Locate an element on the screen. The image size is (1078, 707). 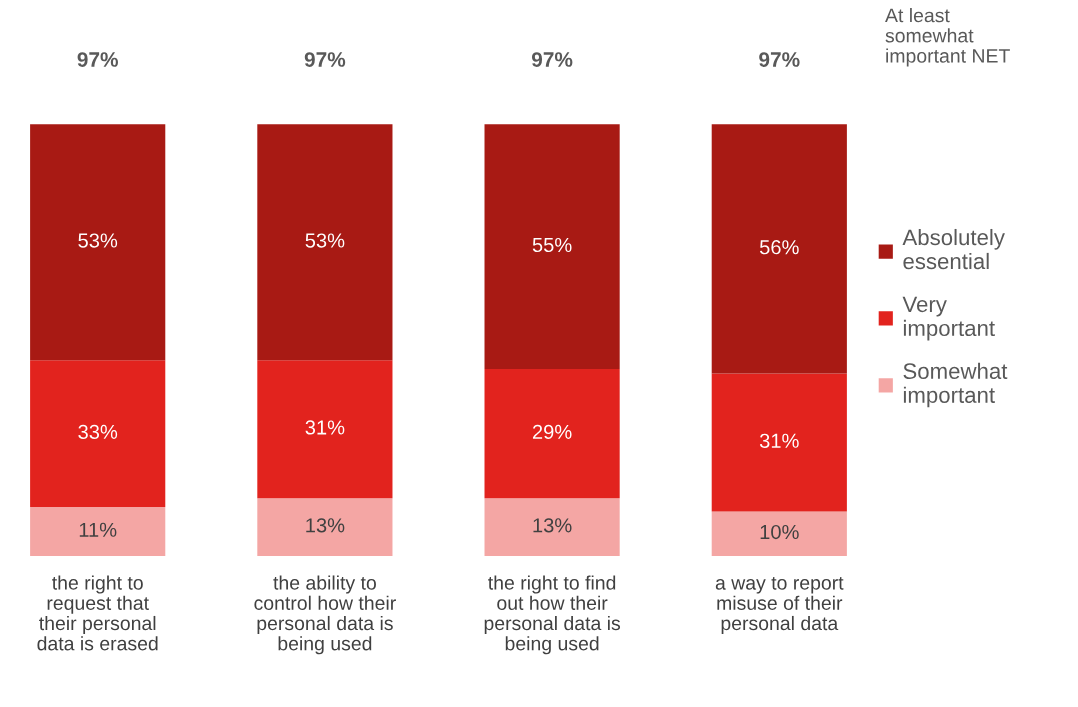
data-label: 56% is located at coordinates (779, 247).